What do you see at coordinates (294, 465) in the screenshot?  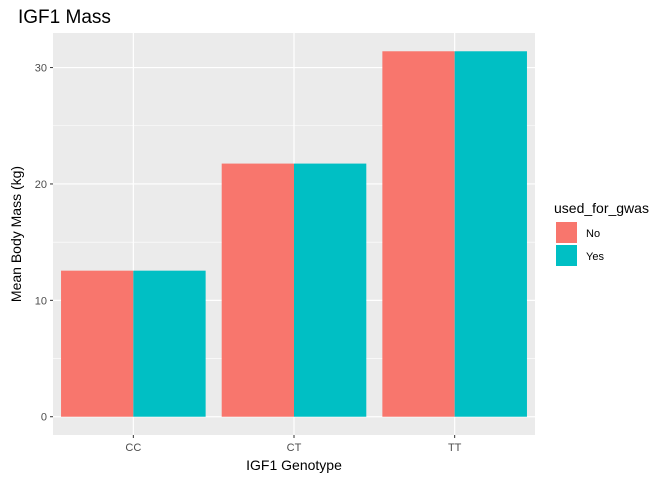 I see `x-axis-title: IGF1 Genotype` at bounding box center [294, 465].